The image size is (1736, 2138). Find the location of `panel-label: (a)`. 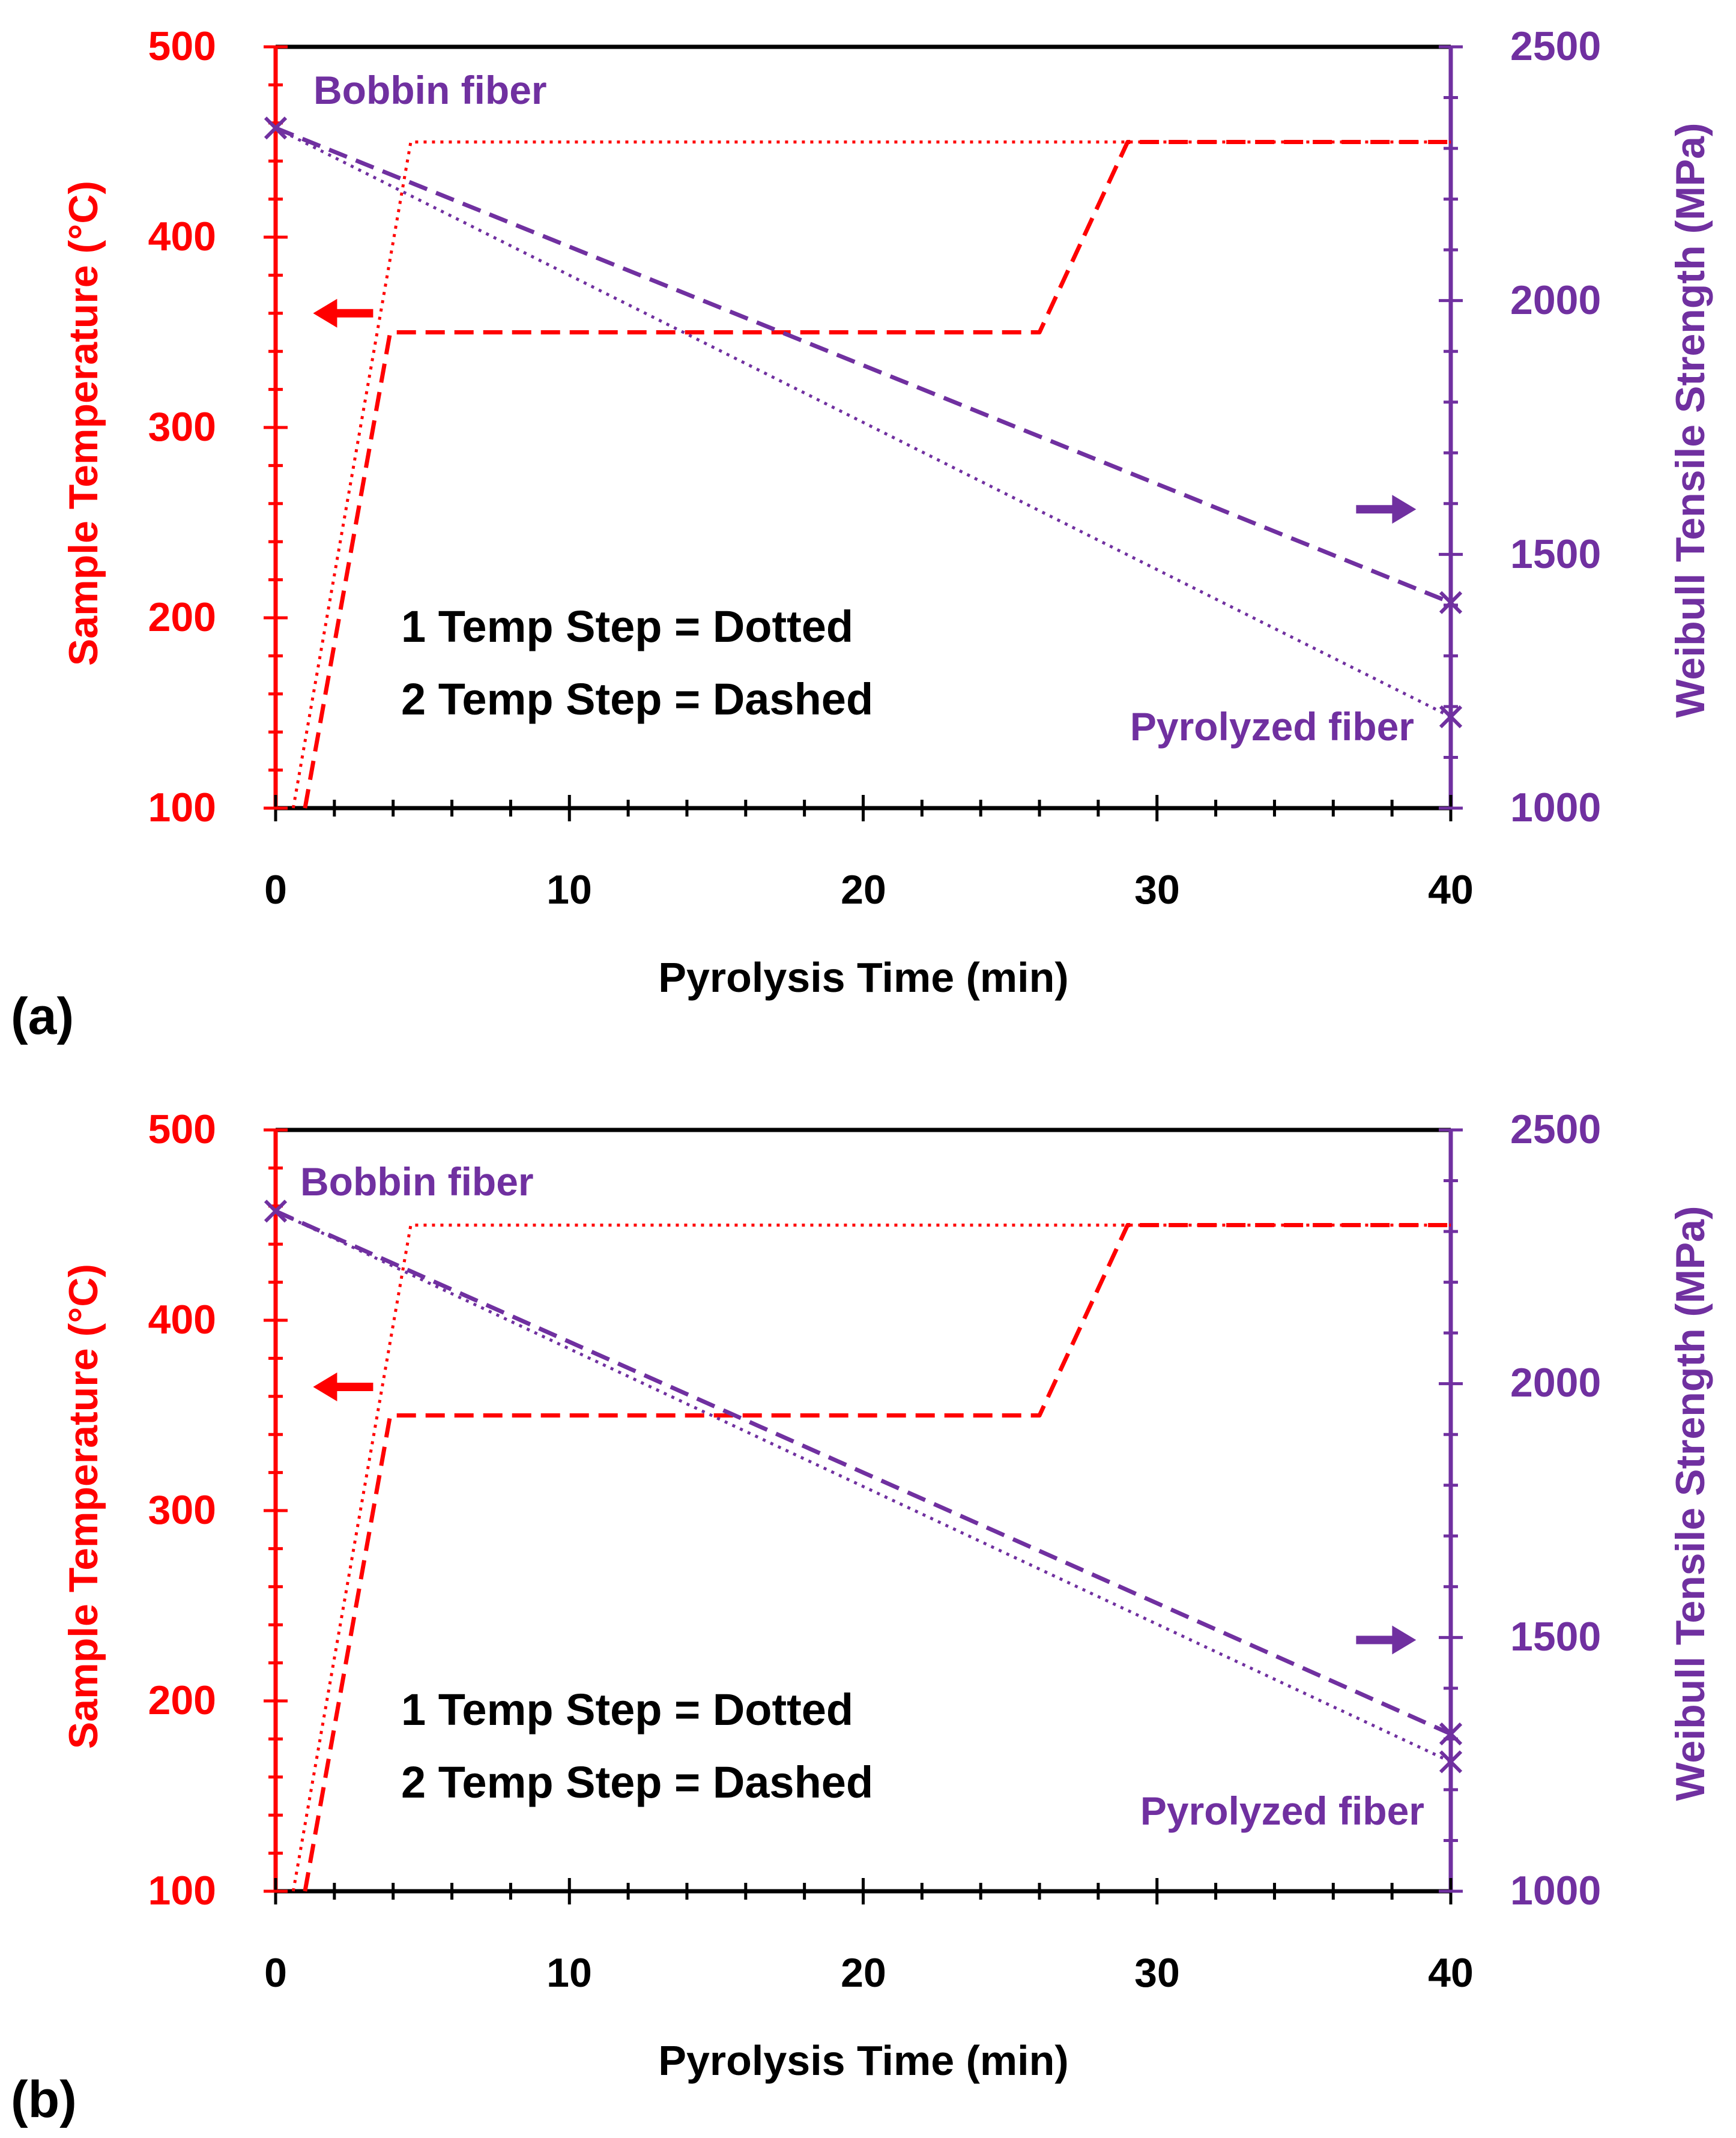

panel-label: (a) is located at coordinates (43, 1016).